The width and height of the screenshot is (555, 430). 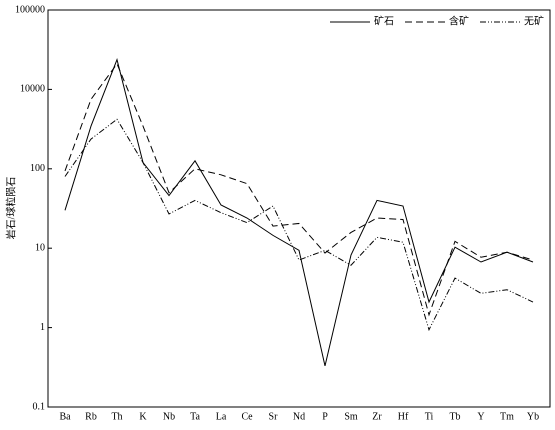 I want to click on x-tick-label: Rb, so click(x=91, y=416).